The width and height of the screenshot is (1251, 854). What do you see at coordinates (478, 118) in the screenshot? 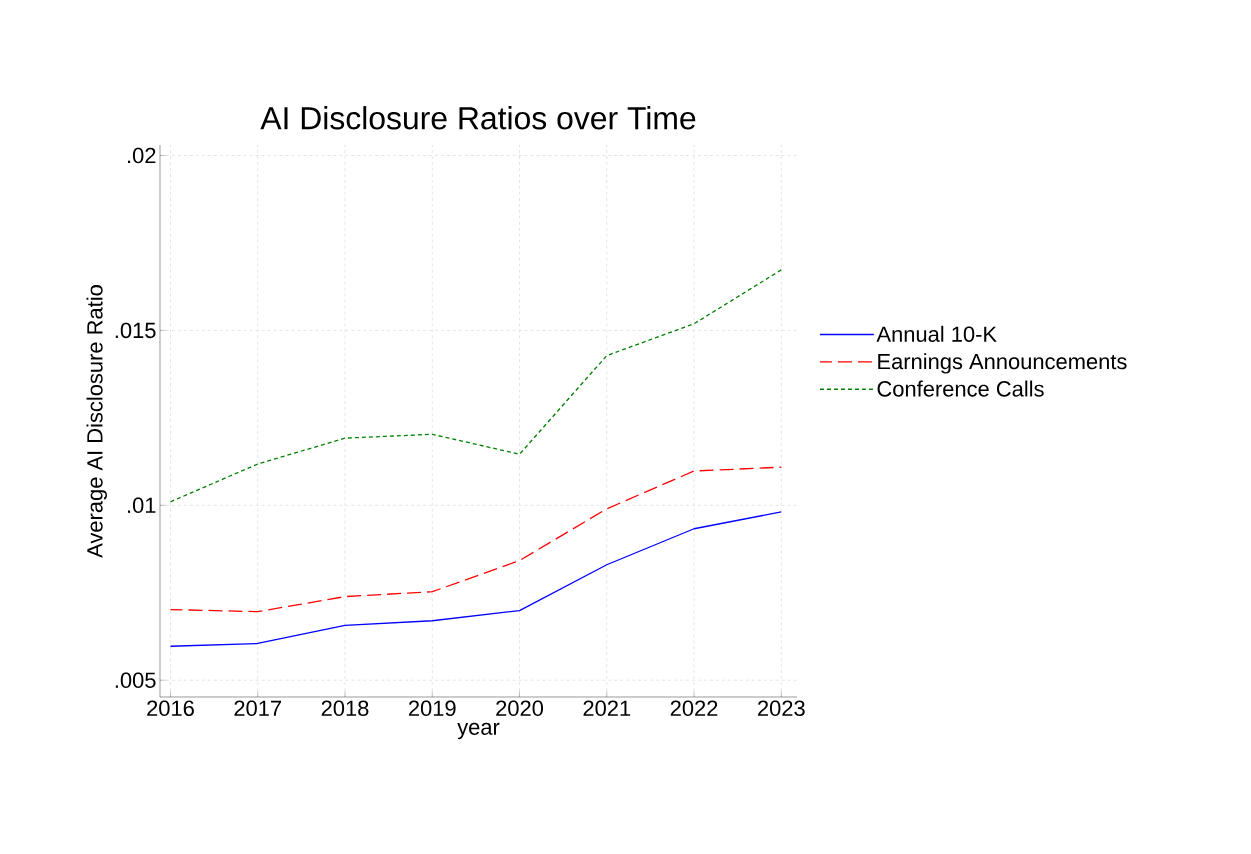
I see `chart-title: AI Disclosure Ratios over Time` at bounding box center [478, 118].